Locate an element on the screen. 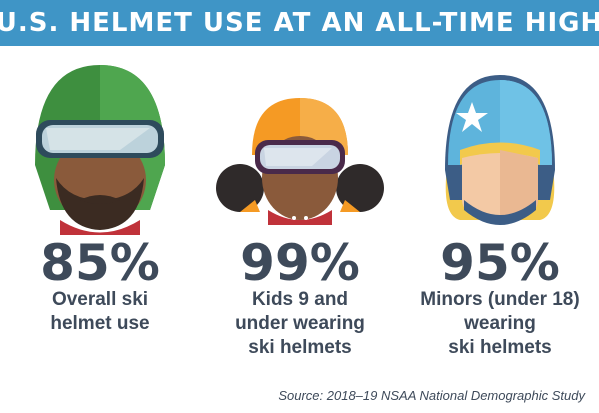  stat-value: 99% is located at coordinates (300, 263).